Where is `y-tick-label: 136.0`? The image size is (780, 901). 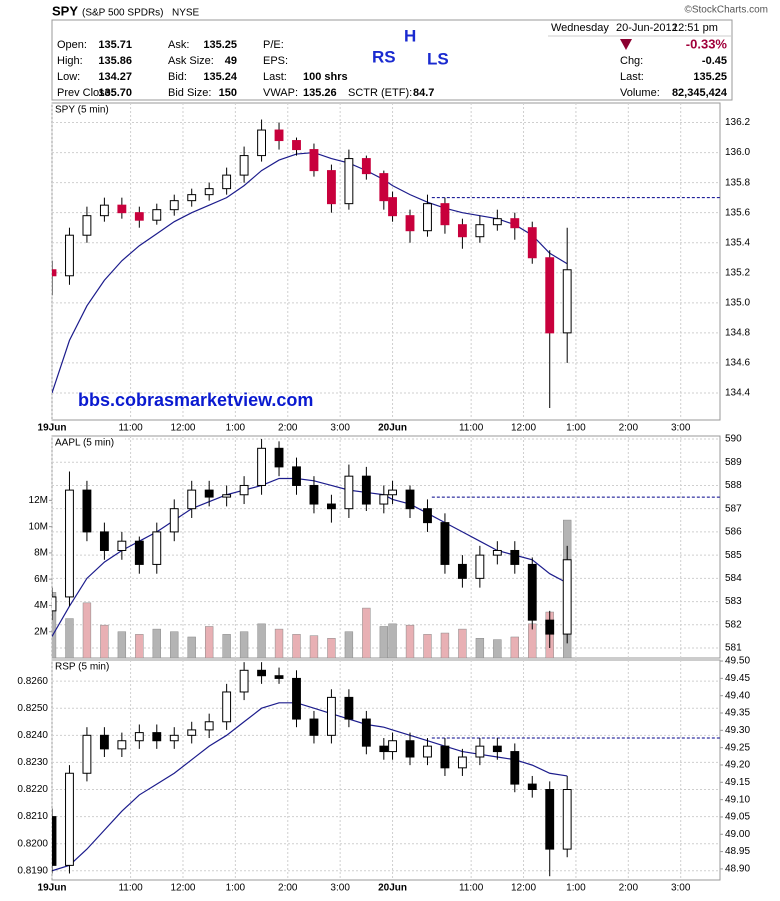 y-tick-label: 136.0 is located at coordinates (737, 152).